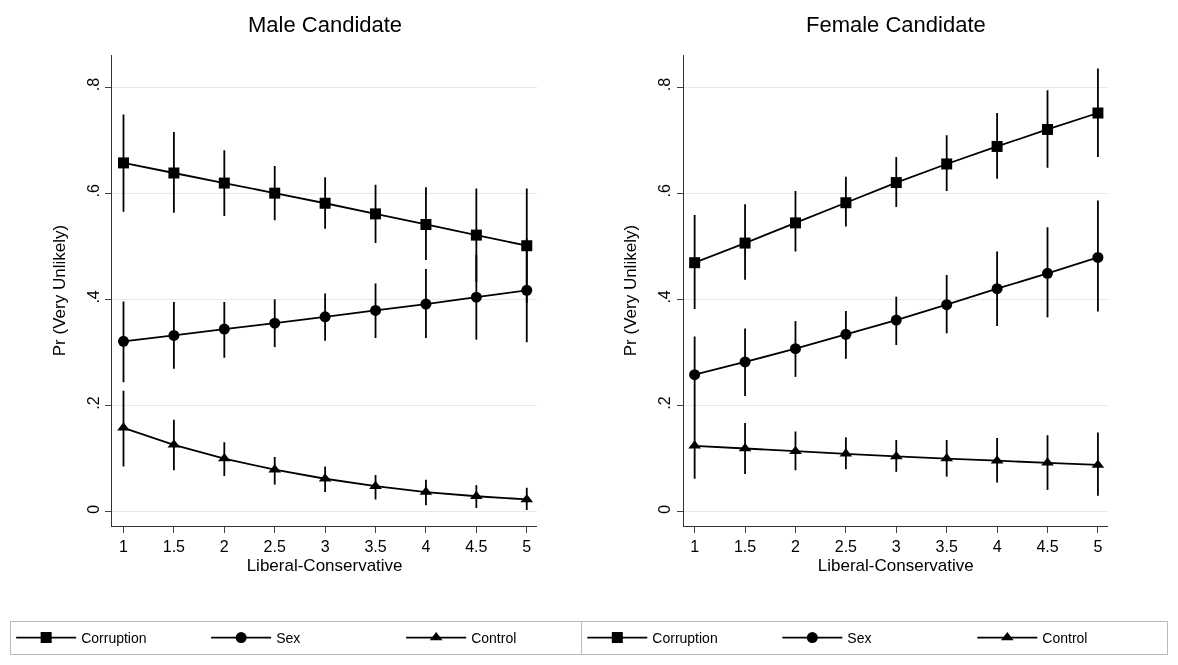  Describe the element at coordinates (325, 24) in the screenshot. I see `chart-title: Male Candidate` at that location.